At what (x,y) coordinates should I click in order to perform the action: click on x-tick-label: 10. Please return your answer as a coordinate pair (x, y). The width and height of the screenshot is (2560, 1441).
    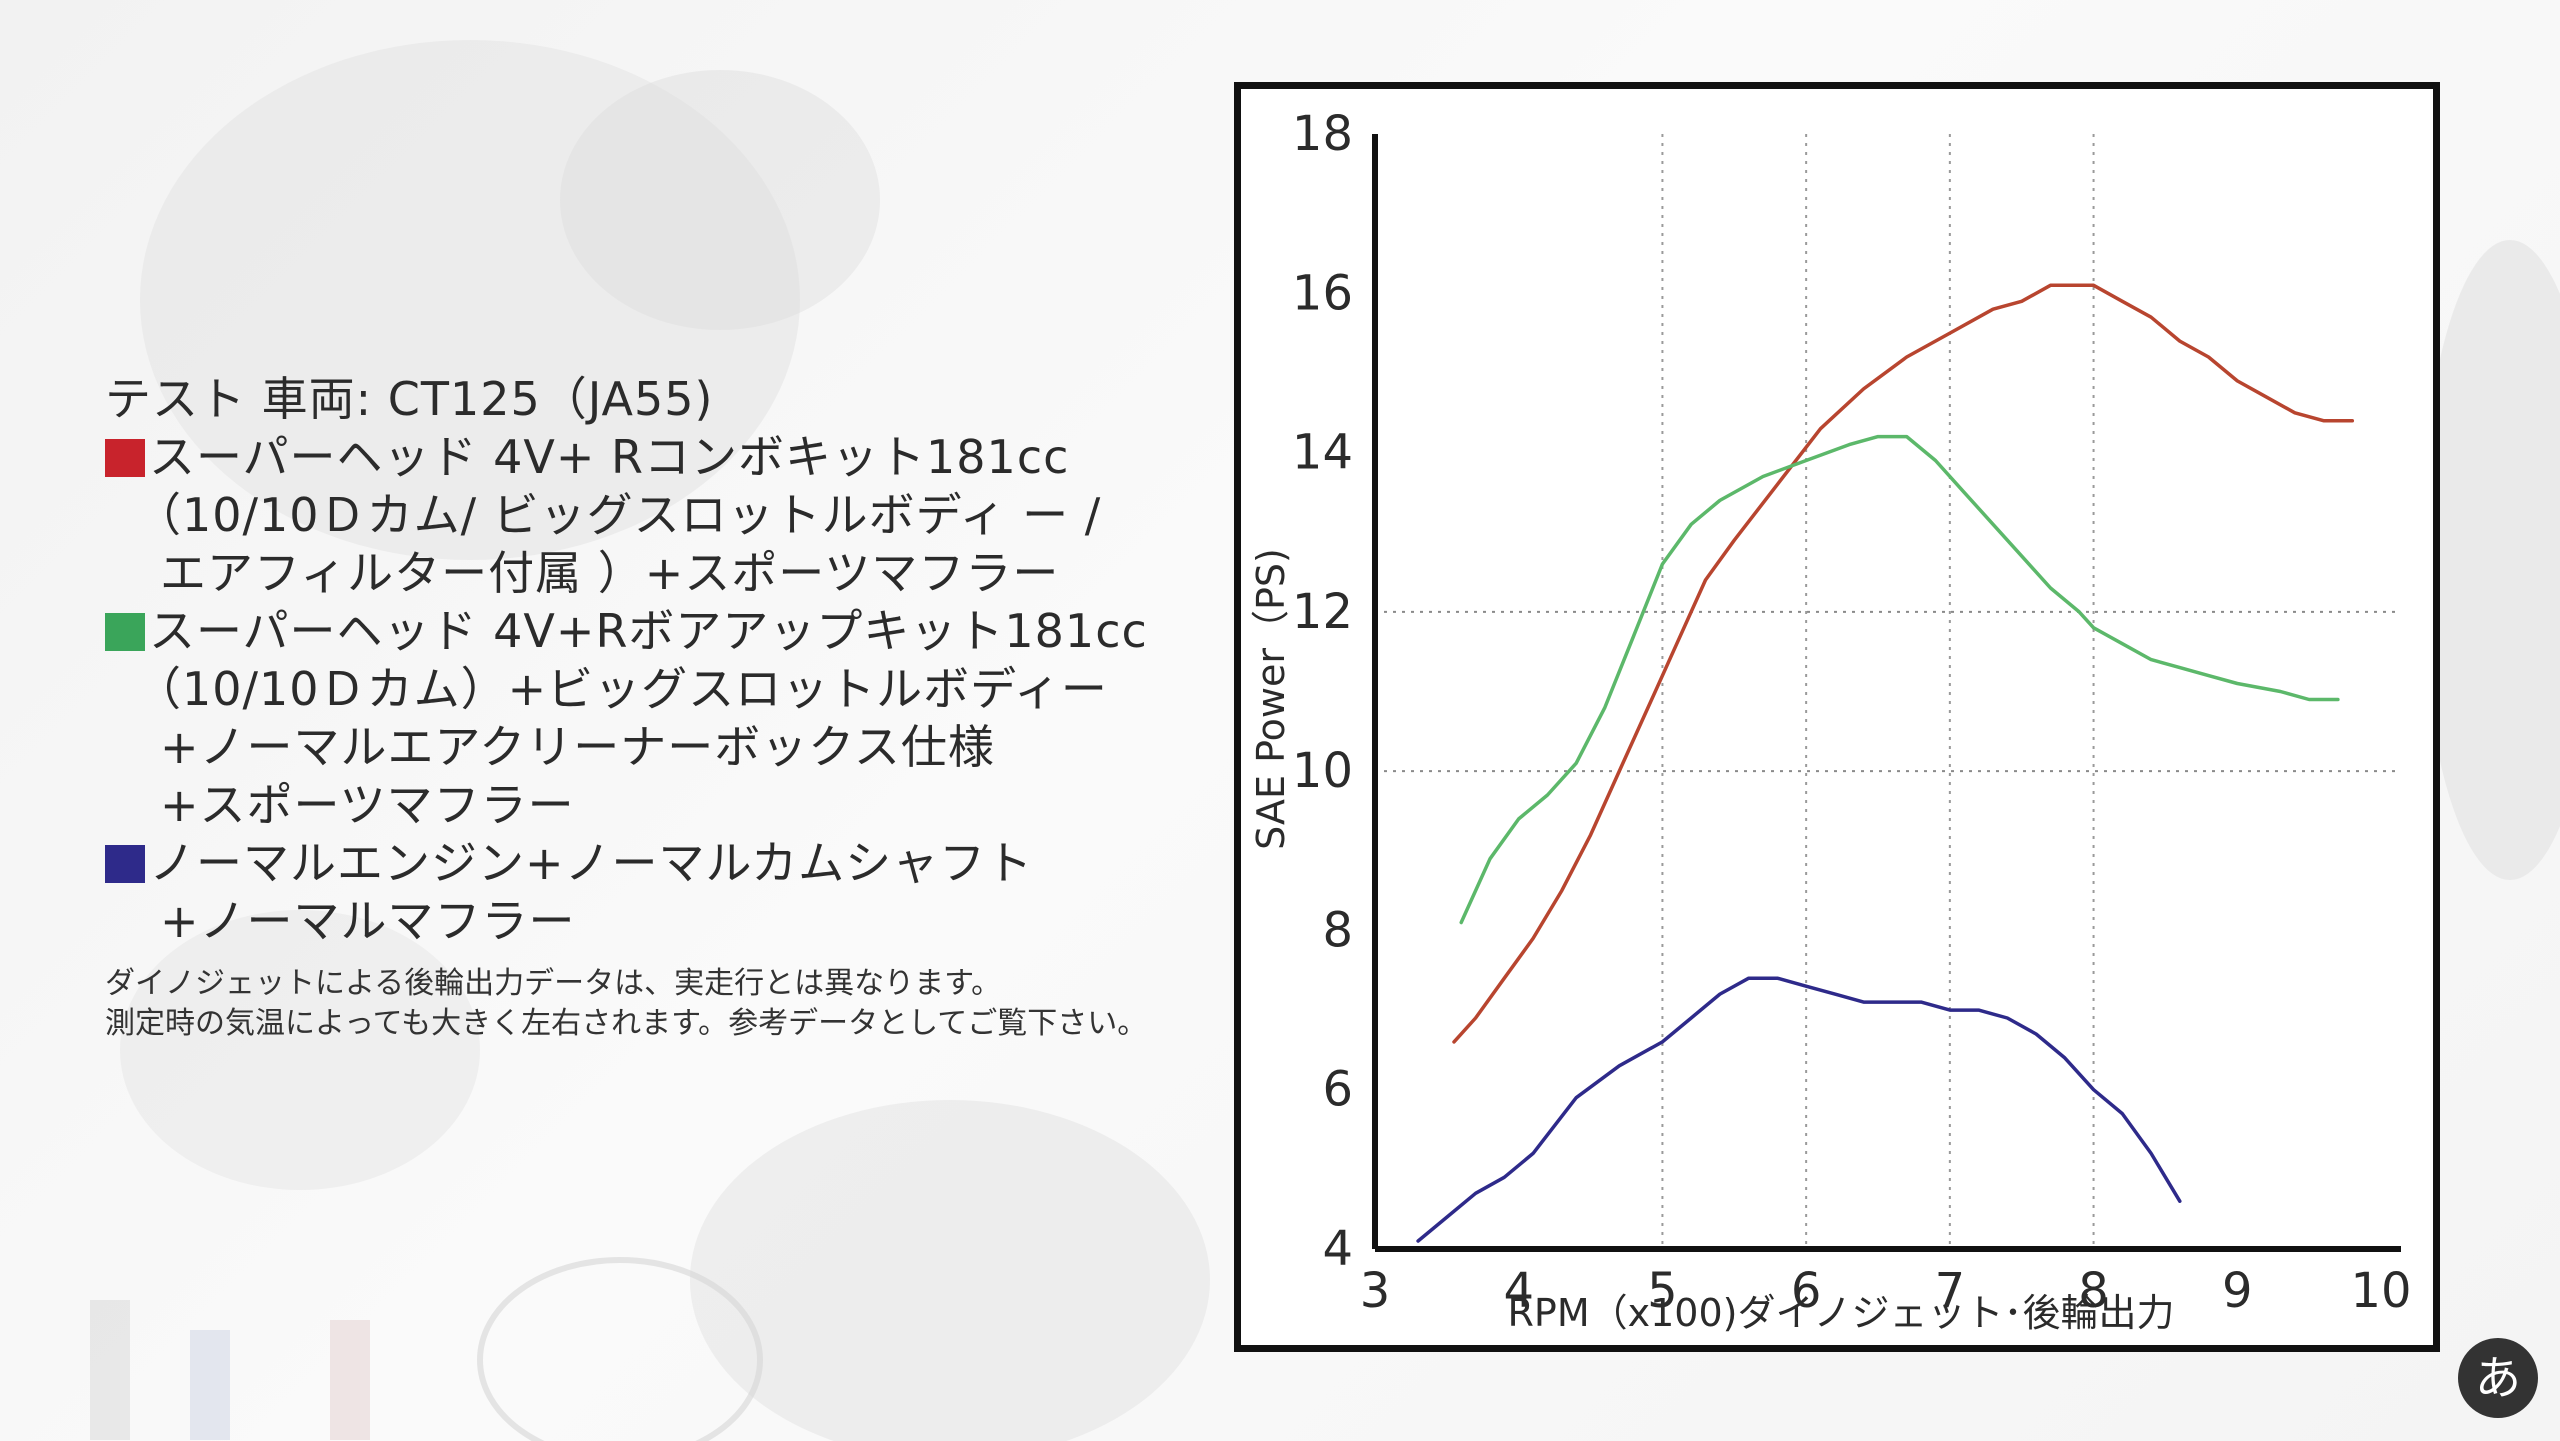
    Looking at the image, I should click on (2380, 1291).